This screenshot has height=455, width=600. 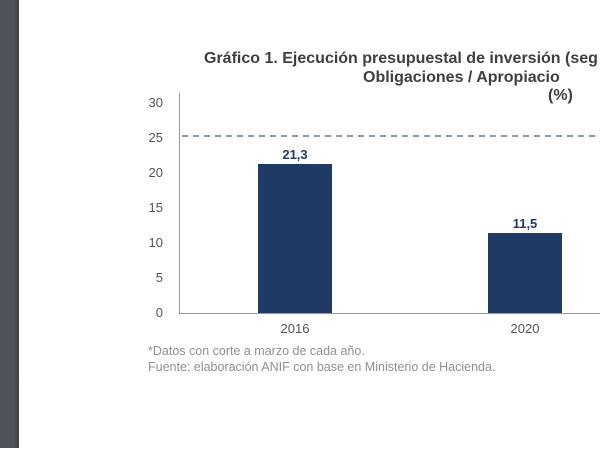 I want to click on reference-dashed-line, so click(x=391, y=135).